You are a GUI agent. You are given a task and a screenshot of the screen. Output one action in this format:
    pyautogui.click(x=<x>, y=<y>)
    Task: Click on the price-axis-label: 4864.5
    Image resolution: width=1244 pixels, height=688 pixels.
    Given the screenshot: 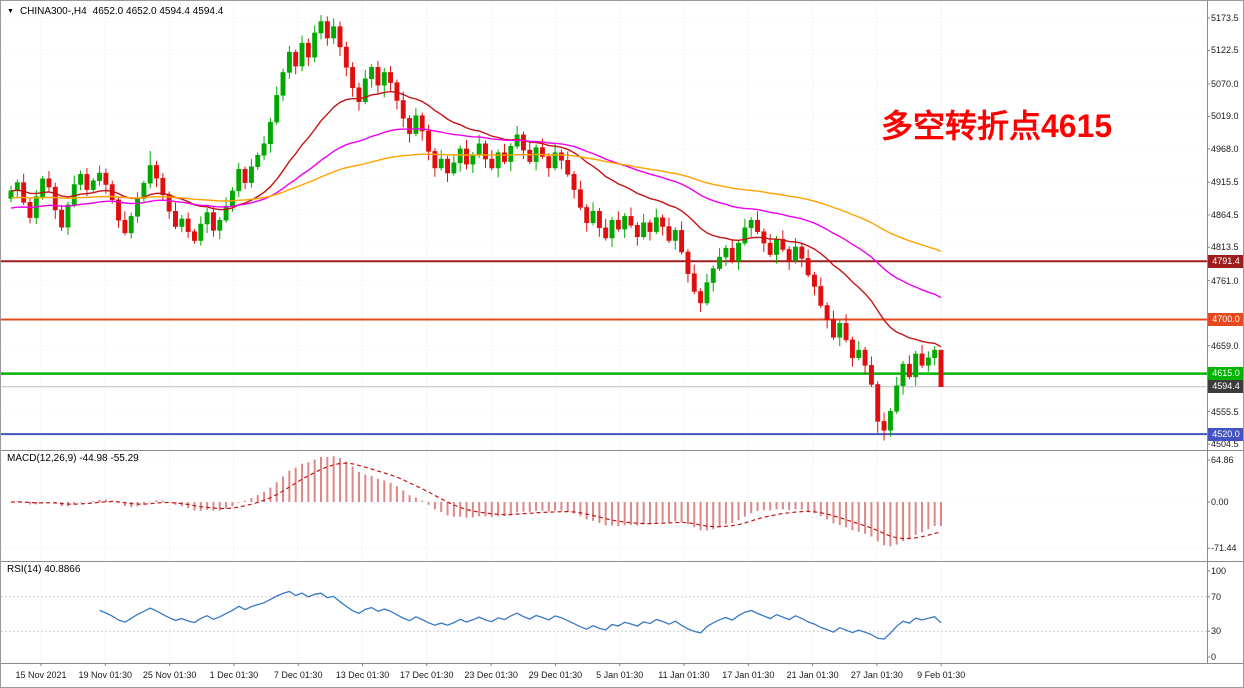 What is the action you would take?
    pyautogui.click(x=1225, y=214)
    